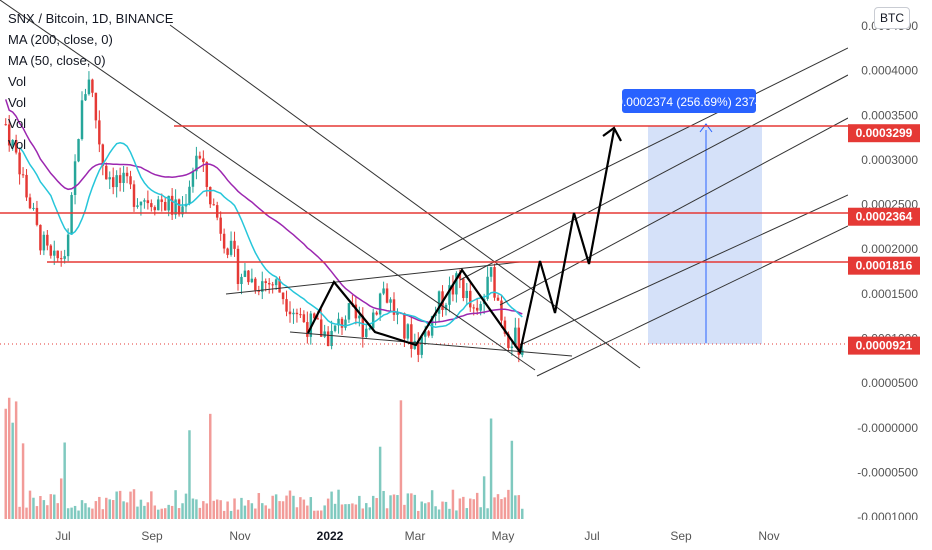 This screenshot has height=550, width=932. What do you see at coordinates (57, 60) in the screenshot?
I see `ma50-legend: MA (50, close, 0)` at bounding box center [57, 60].